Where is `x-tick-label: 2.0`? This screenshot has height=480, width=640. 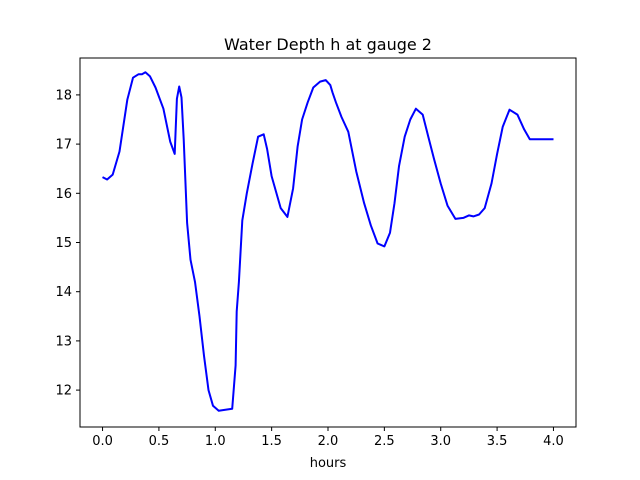 x-tick-label: 2.0 is located at coordinates (328, 441).